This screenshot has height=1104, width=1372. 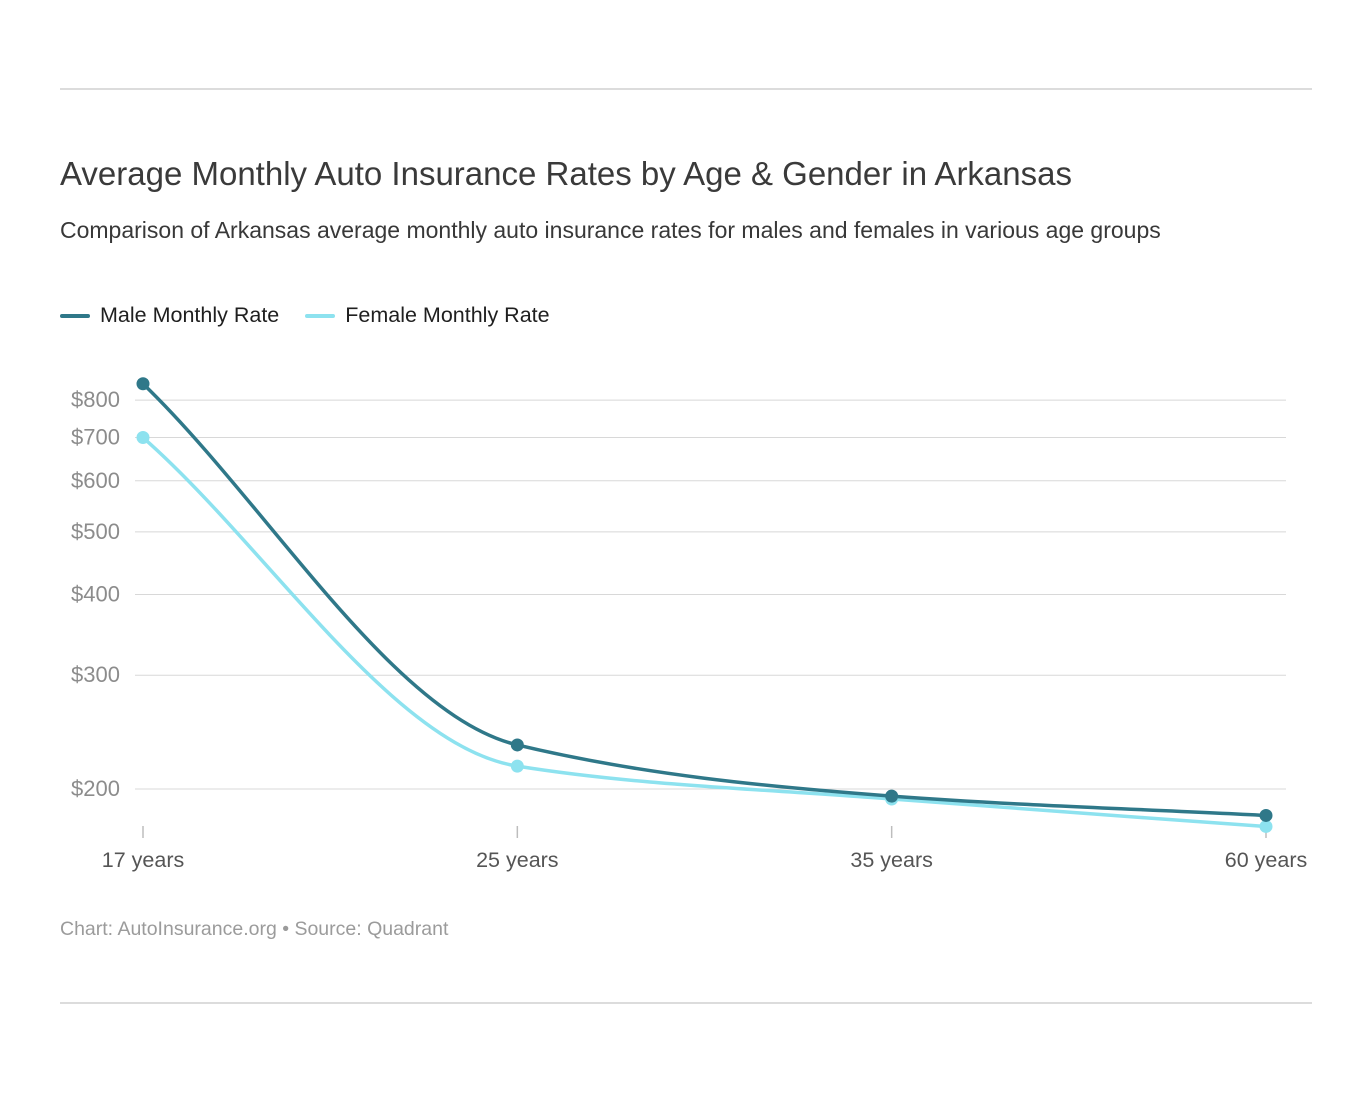 What do you see at coordinates (95, 788) in the screenshot?
I see `y-axis-label: $200` at bounding box center [95, 788].